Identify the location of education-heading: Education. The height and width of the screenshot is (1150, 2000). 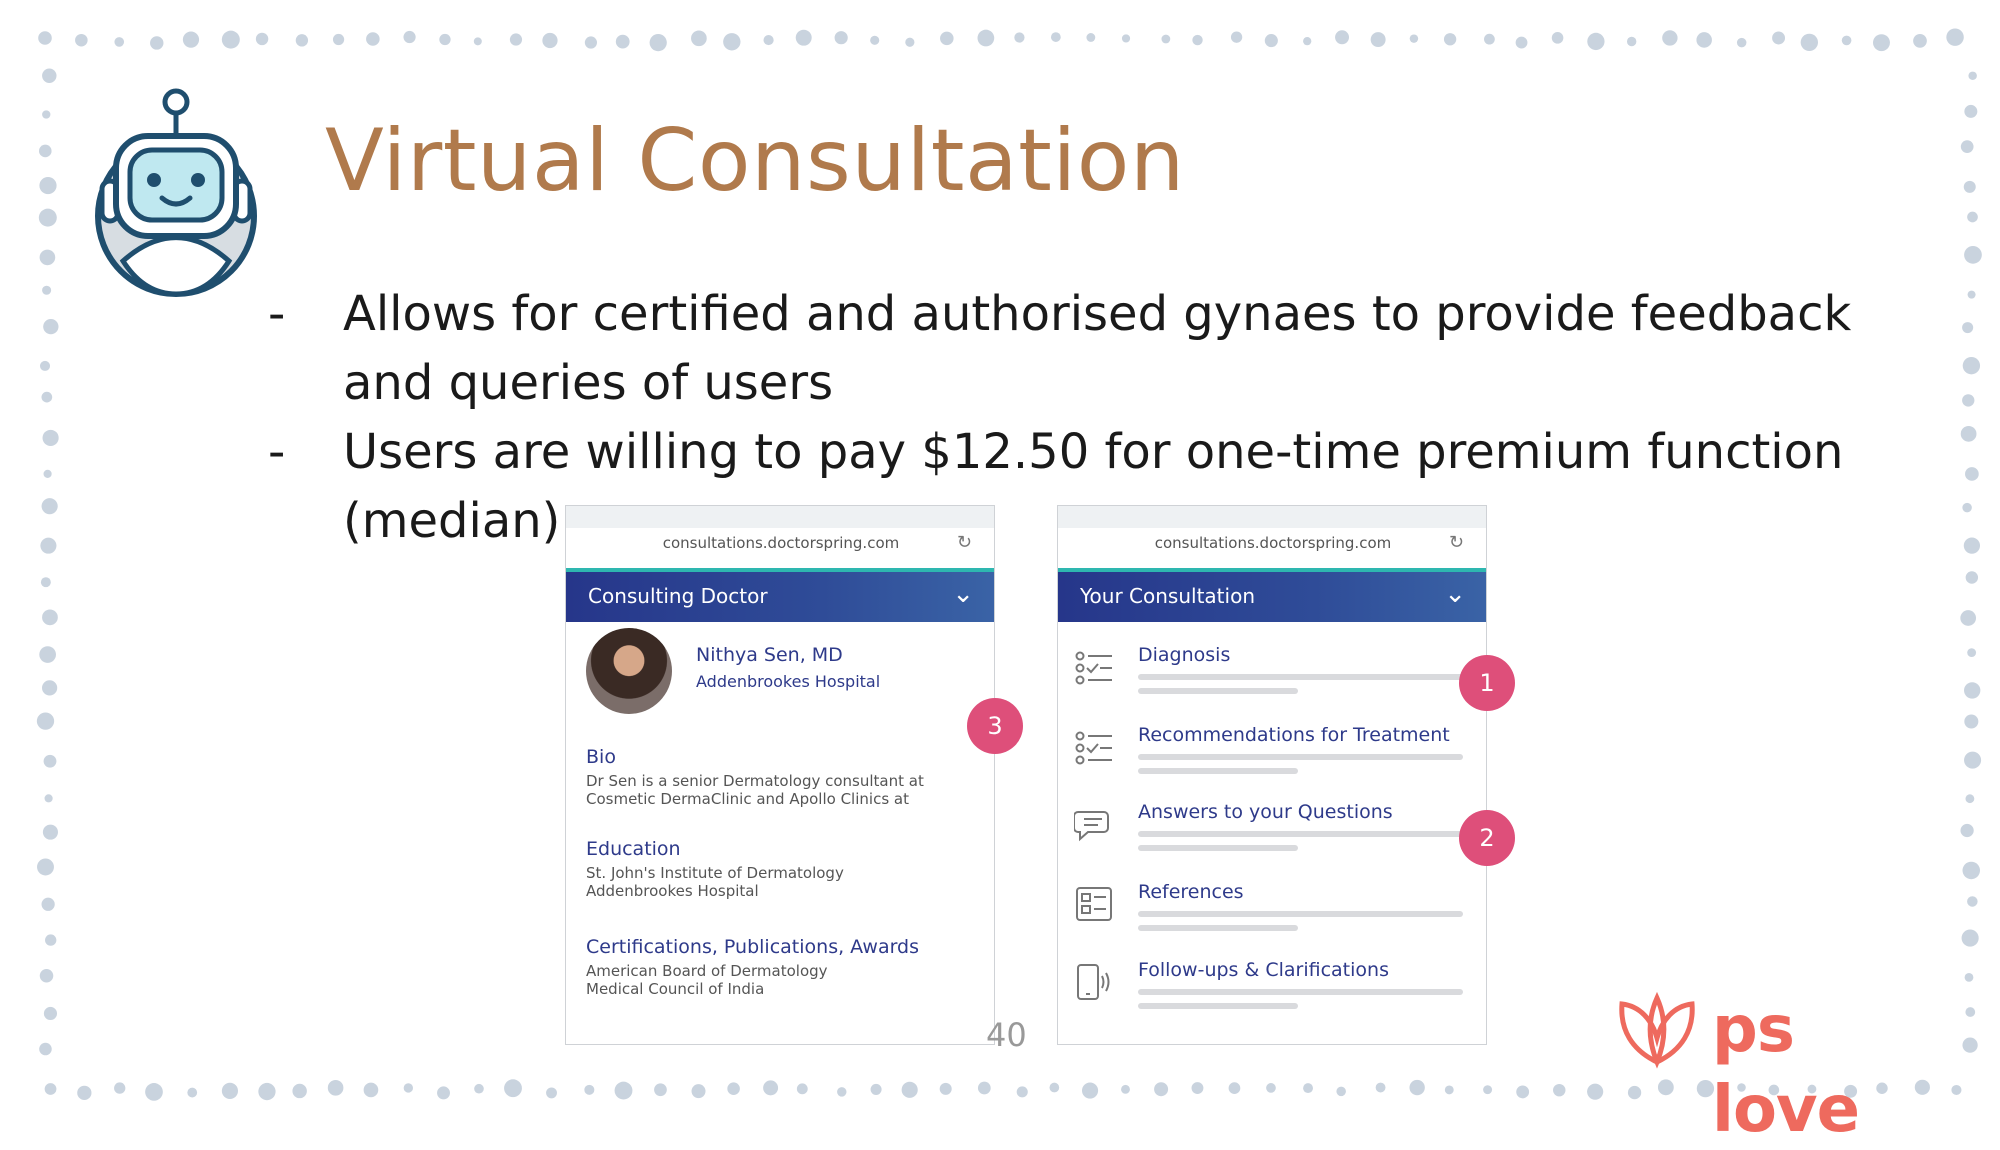
(633, 849).